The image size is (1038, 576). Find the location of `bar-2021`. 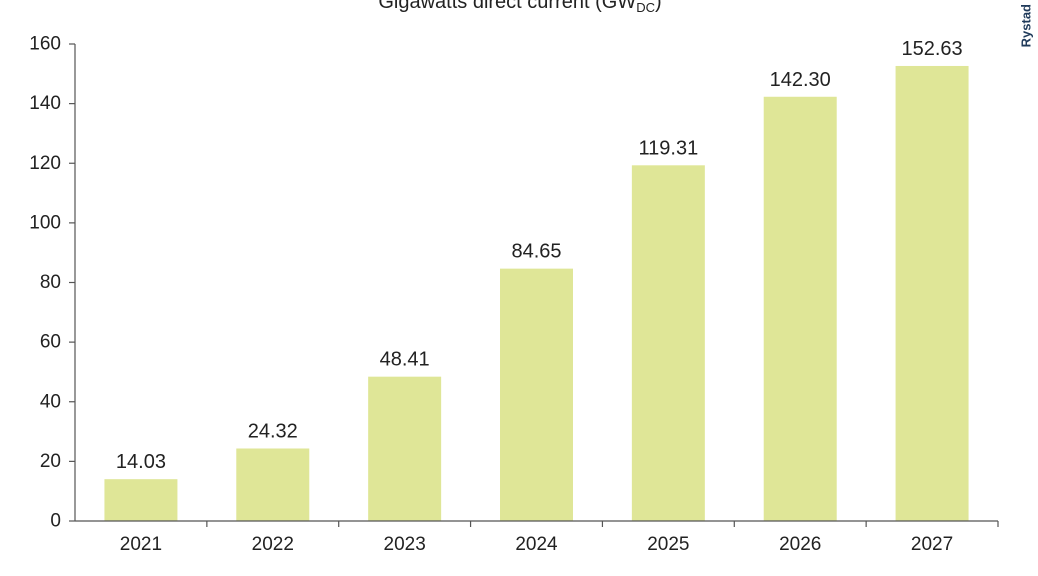

bar-2021 is located at coordinates (141, 500).